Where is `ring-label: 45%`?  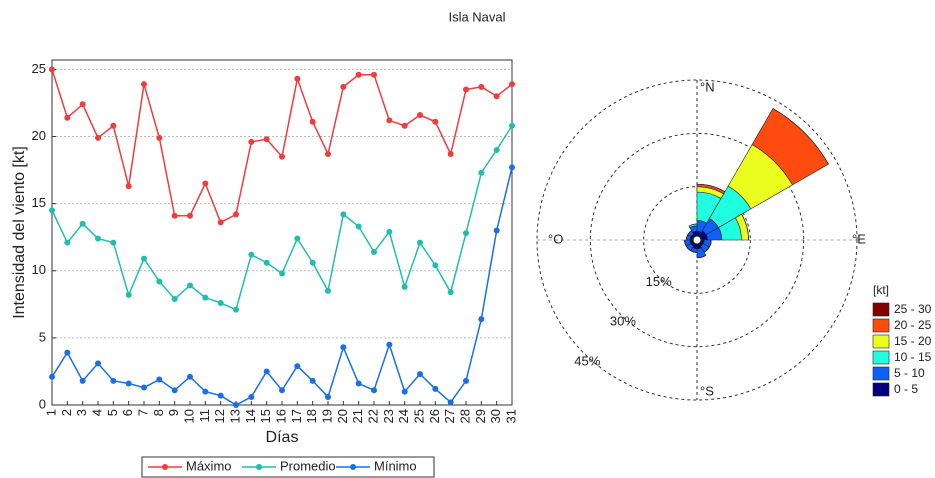
ring-label: 45% is located at coordinates (587, 360).